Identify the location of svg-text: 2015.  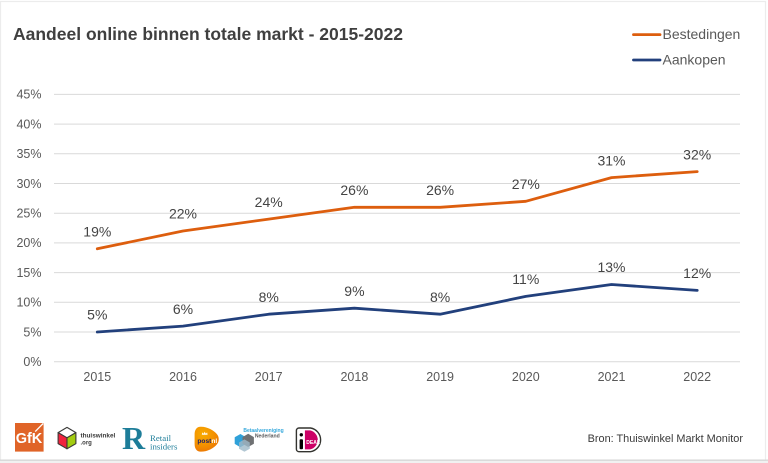
(97, 377).